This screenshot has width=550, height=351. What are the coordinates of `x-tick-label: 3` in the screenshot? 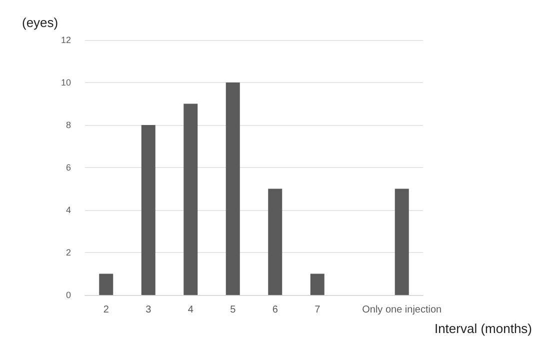 It's located at (149, 310).